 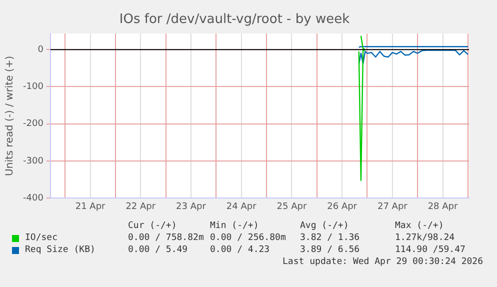 What do you see at coordinates (191, 207) in the screenshot?
I see `x-tick-label: 23 Apr` at bounding box center [191, 207].